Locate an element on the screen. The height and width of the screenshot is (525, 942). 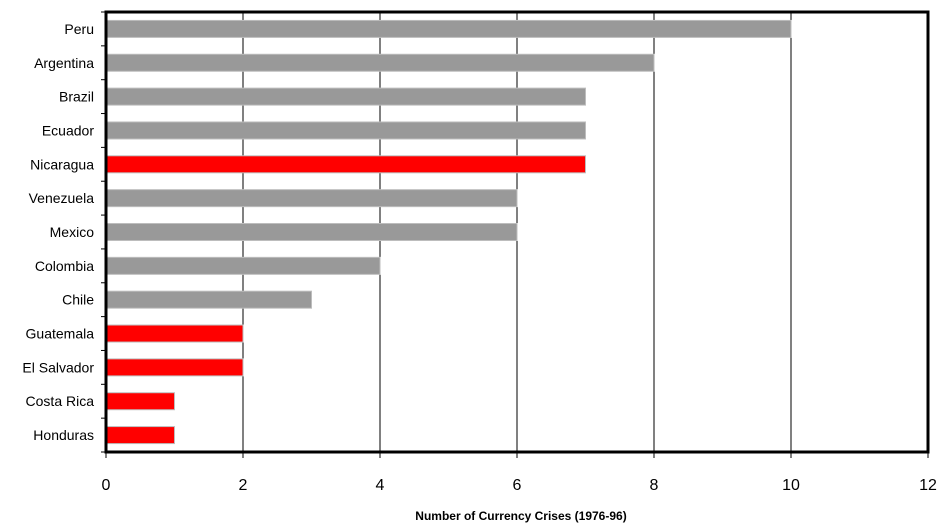
category-label: Brazil is located at coordinates (76, 97).